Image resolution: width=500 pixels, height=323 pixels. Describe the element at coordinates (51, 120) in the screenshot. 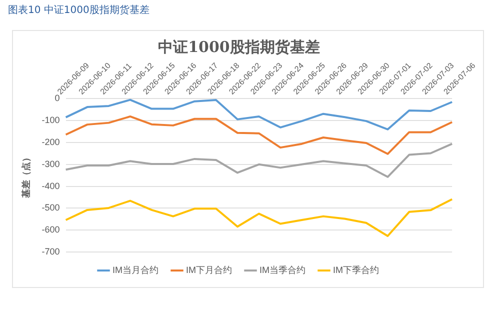

I see `y-tick-label: -100` at that location.